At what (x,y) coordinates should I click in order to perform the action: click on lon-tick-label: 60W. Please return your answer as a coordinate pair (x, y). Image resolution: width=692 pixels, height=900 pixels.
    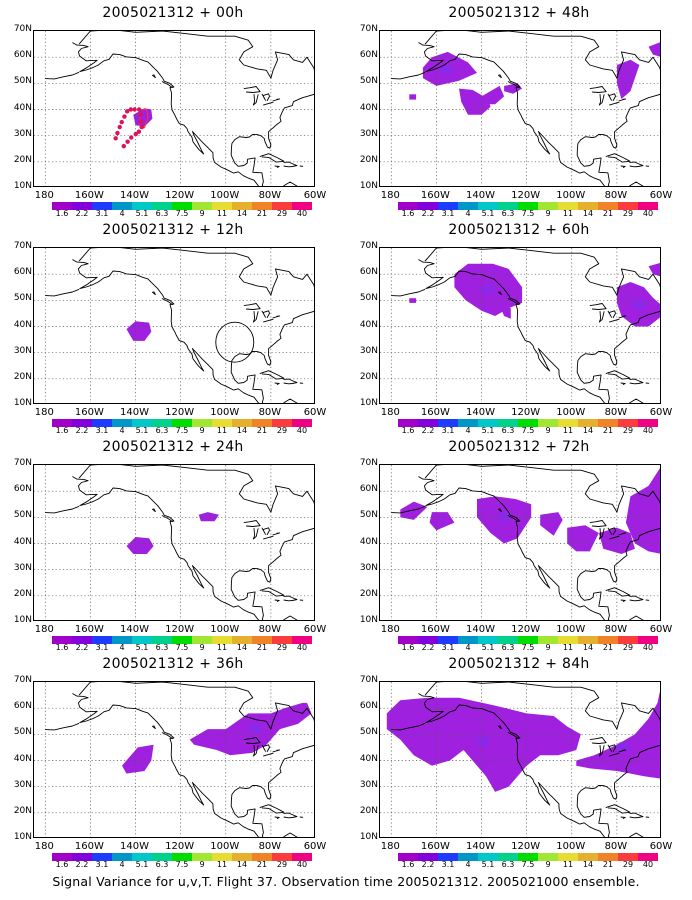
    Looking at the image, I should click on (661, 195).